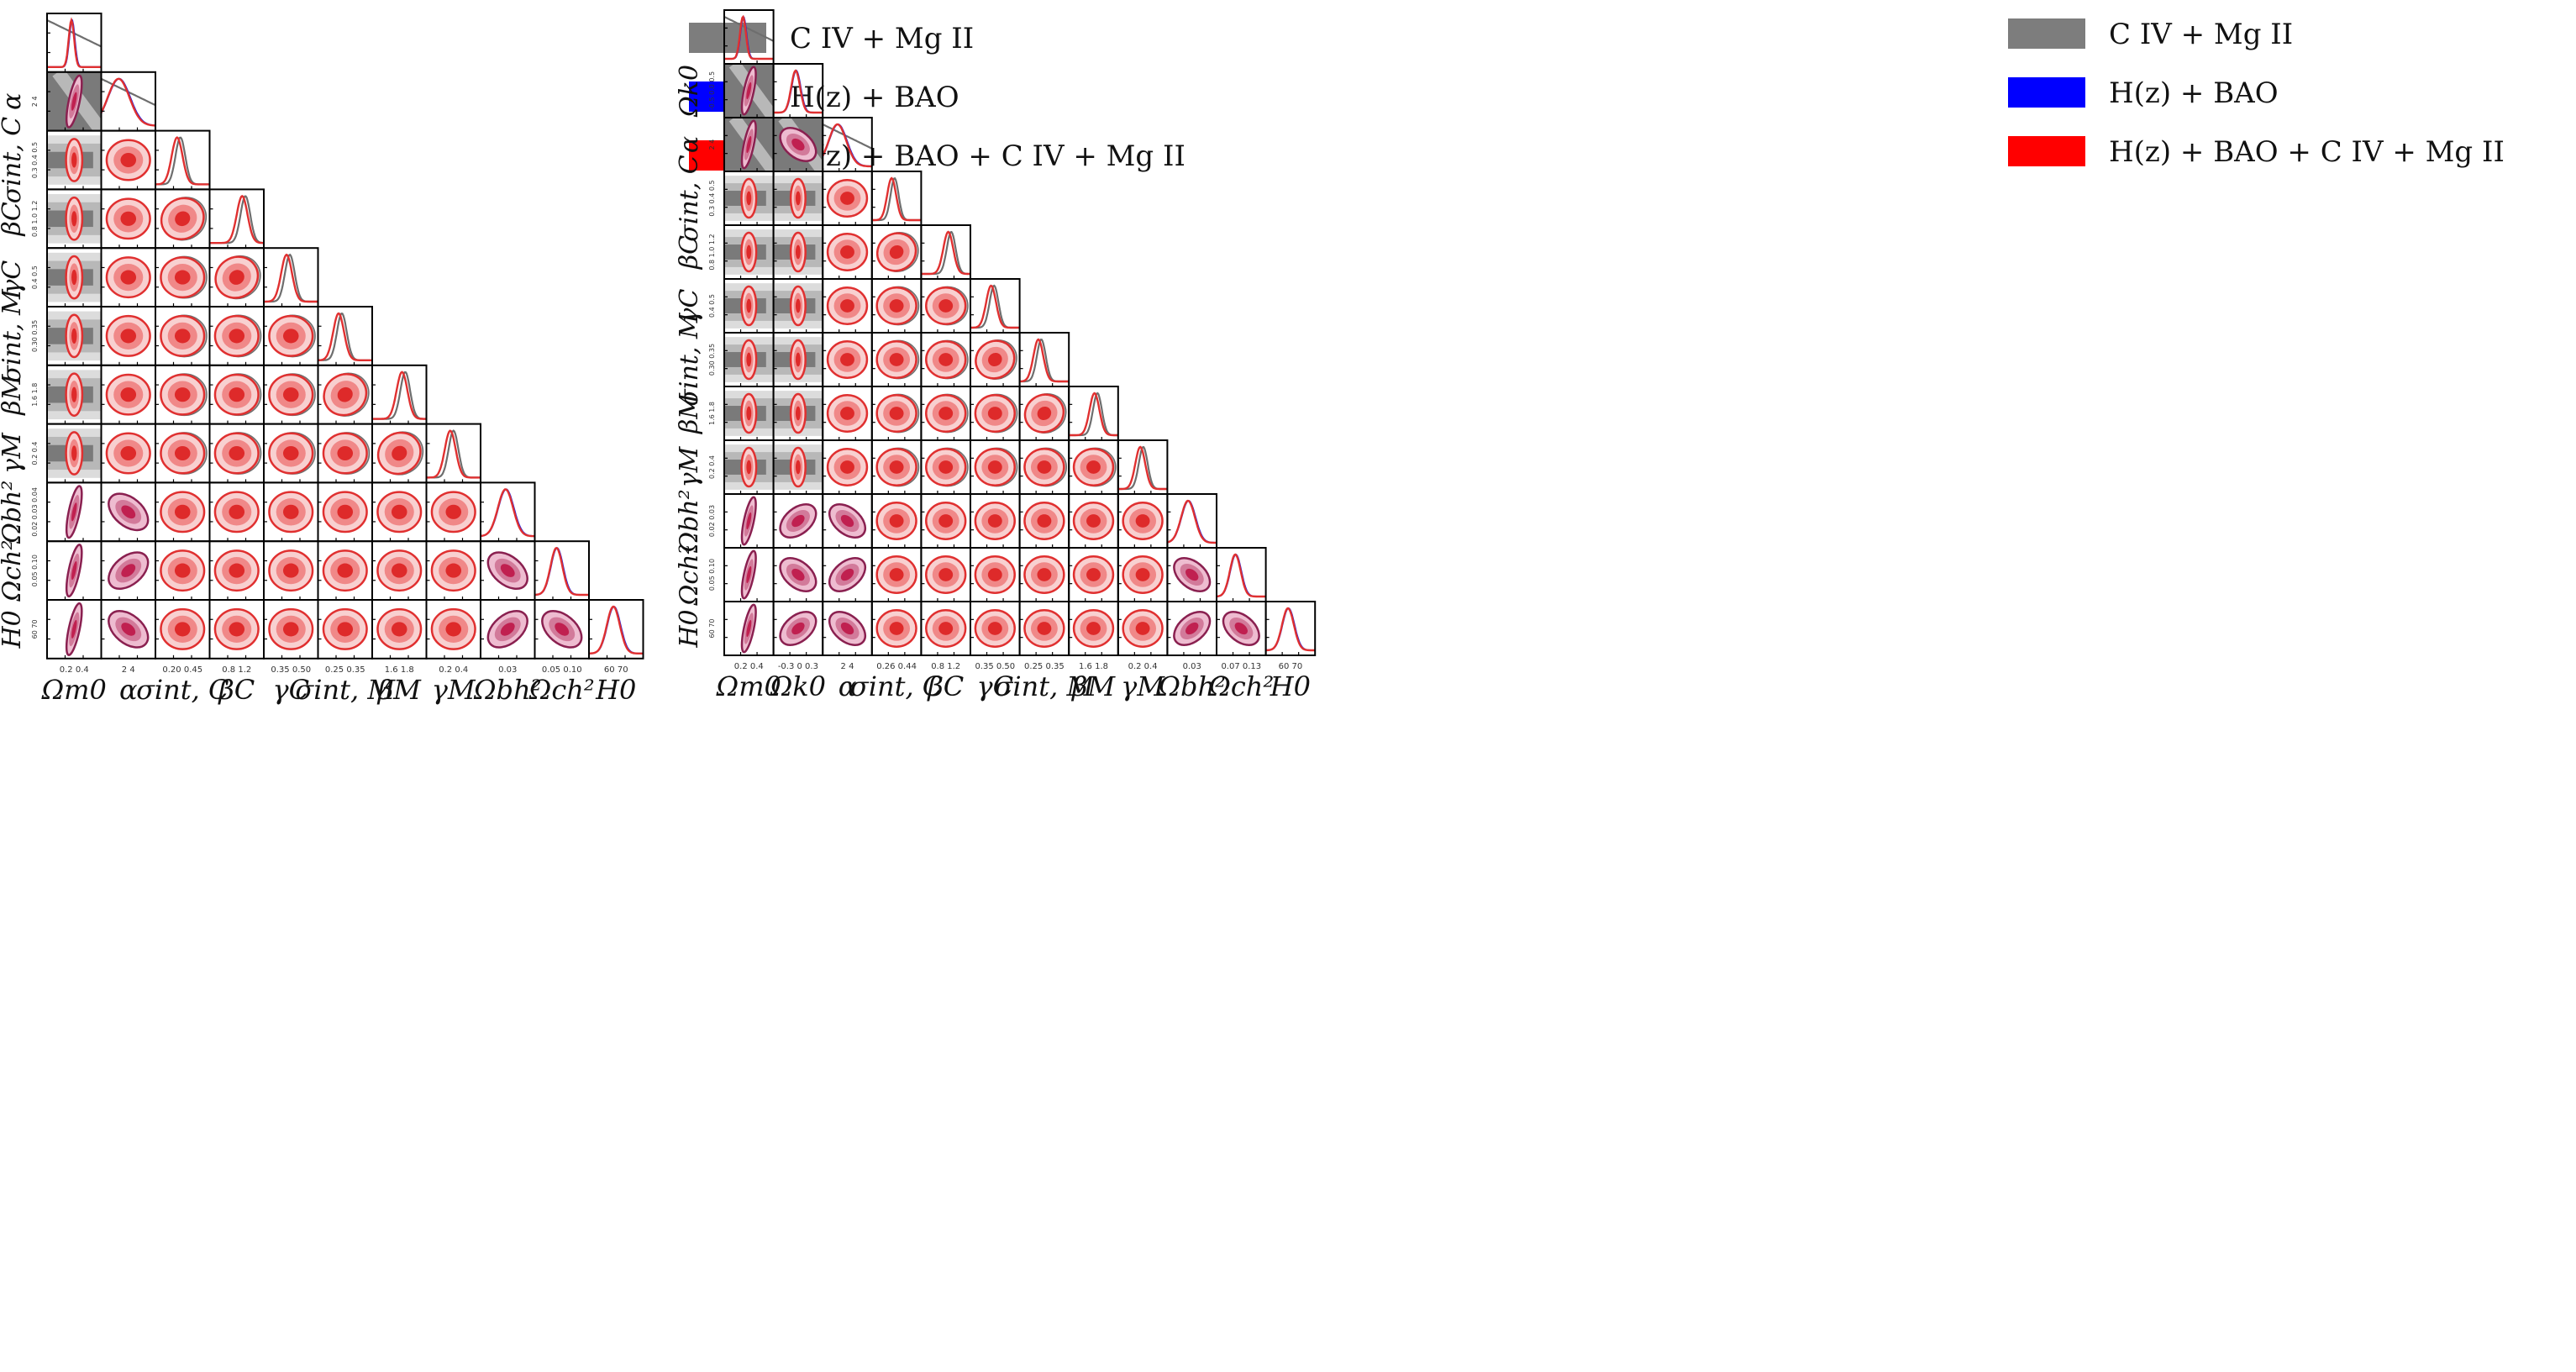  Describe the element at coordinates (945, 686) in the screenshot. I see `x-axis-label: βC` at that location.